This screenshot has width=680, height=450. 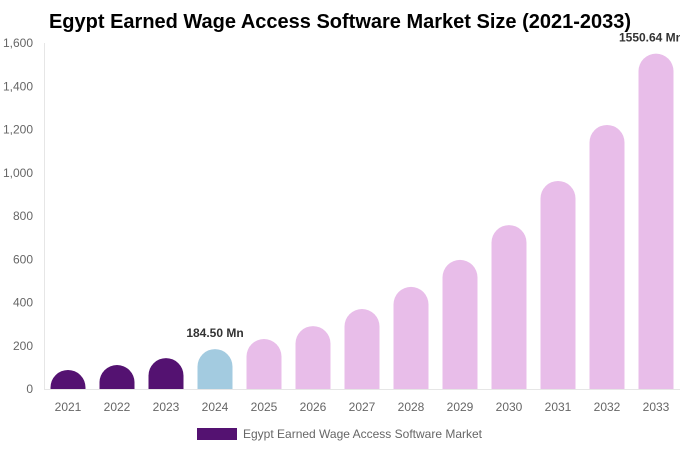 I want to click on x-tick-label: 2023, so click(x=166, y=407).